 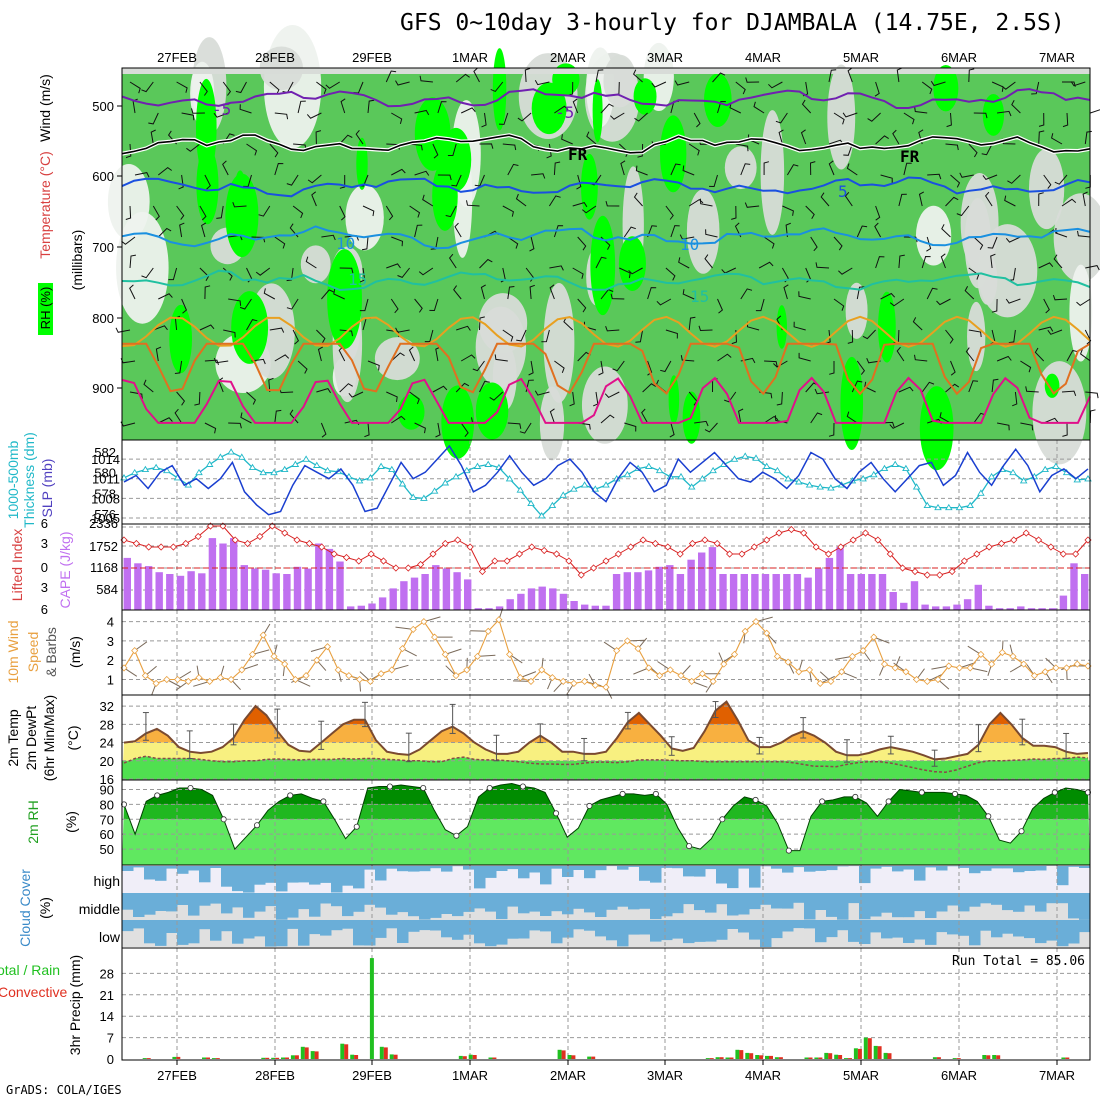 What do you see at coordinates (107, 761) in the screenshot?
I see `temp-tick-label: 20` at bounding box center [107, 761].